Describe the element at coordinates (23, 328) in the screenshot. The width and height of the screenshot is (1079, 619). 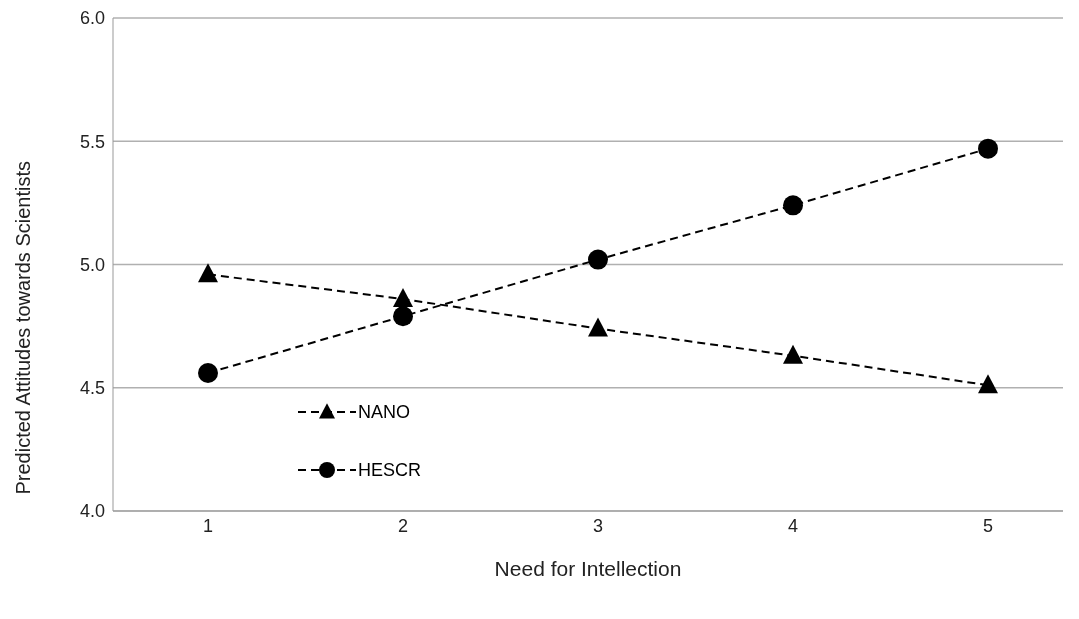
I see `y-axis-title: Predicted Attitudes towards Scientists` at that location.